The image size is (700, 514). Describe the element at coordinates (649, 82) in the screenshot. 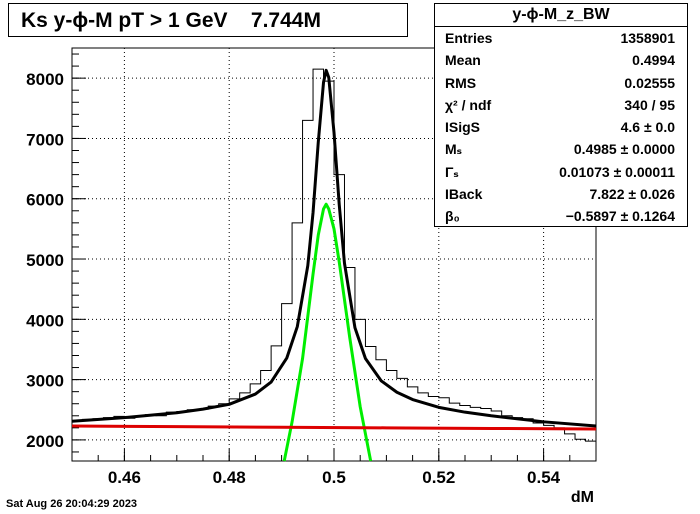

I see `stats-value: 0.02555` at that location.